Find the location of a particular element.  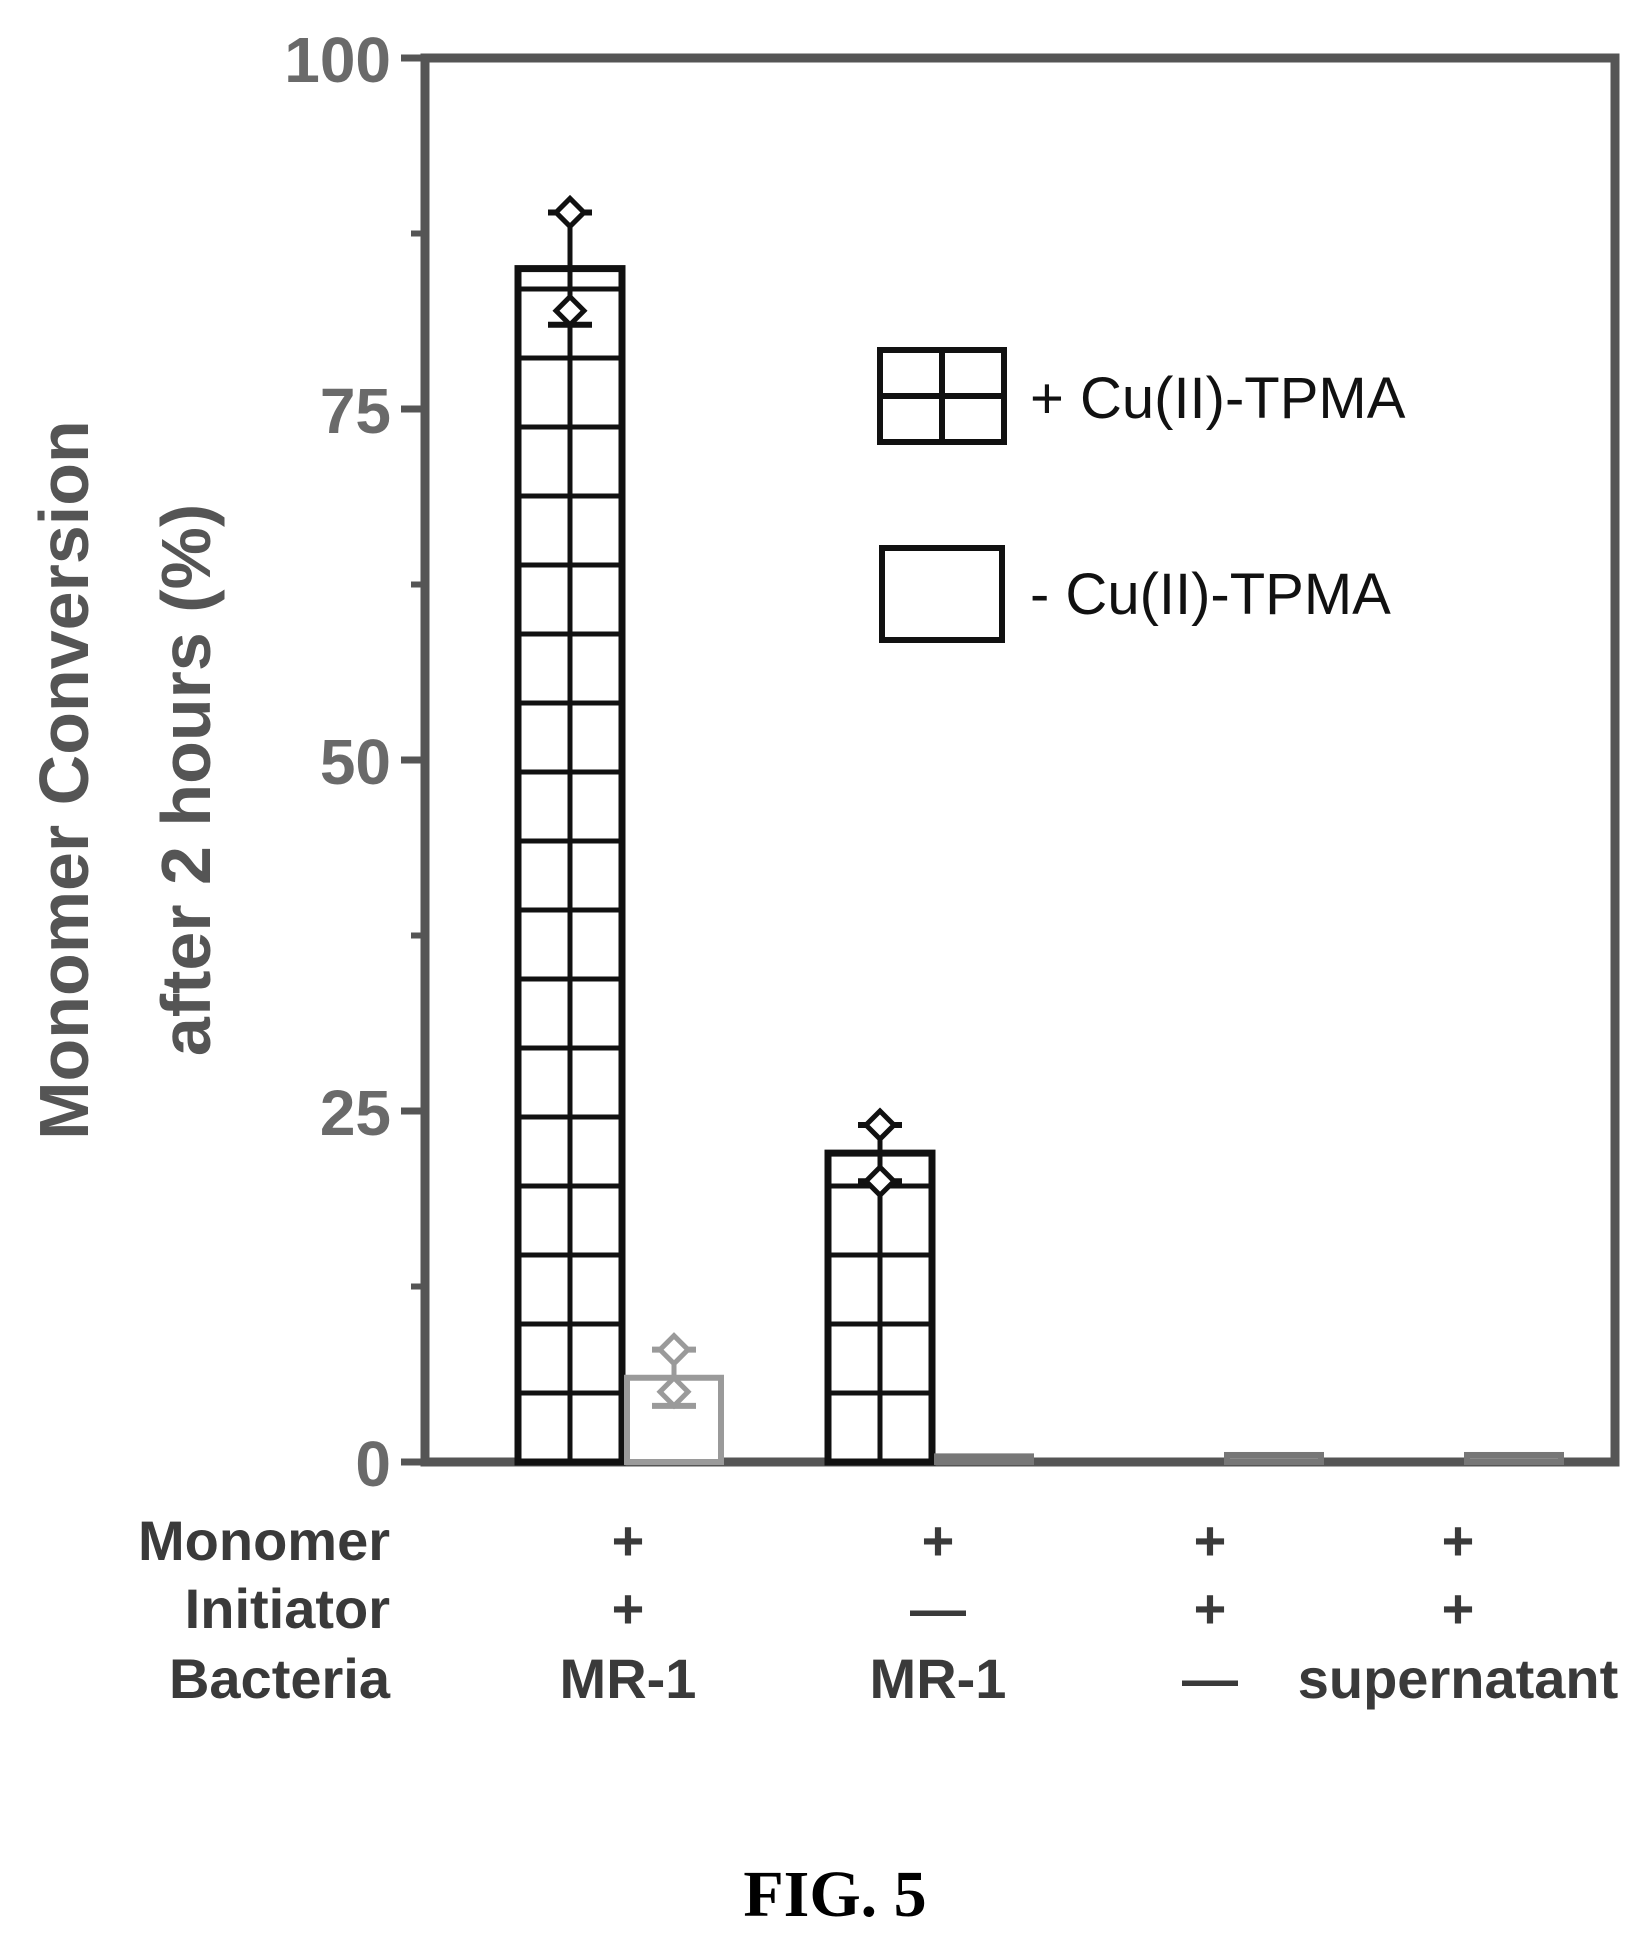

condition-row-label: Initiator is located at coordinates (287, 1608).